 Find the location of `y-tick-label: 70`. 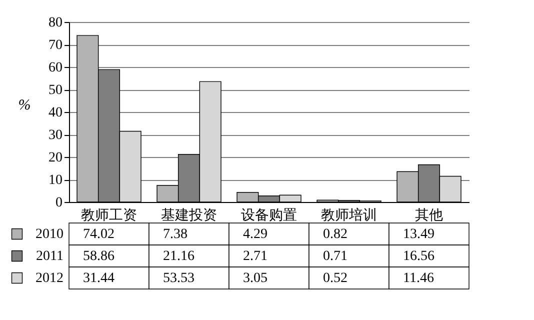

y-tick-label: 70 is located at coordinates (55, 45).